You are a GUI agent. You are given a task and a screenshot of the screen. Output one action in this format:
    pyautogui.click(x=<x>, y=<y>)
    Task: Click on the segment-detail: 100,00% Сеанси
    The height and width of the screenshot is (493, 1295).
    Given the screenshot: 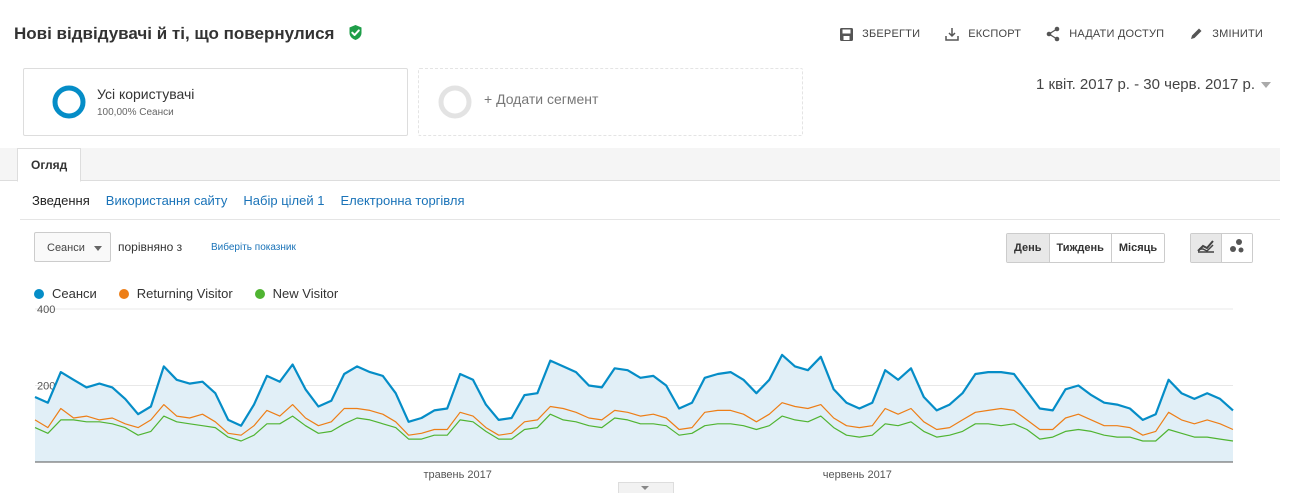 What is the action you would take?
    pyautogui.click(x=135, y=112)
    